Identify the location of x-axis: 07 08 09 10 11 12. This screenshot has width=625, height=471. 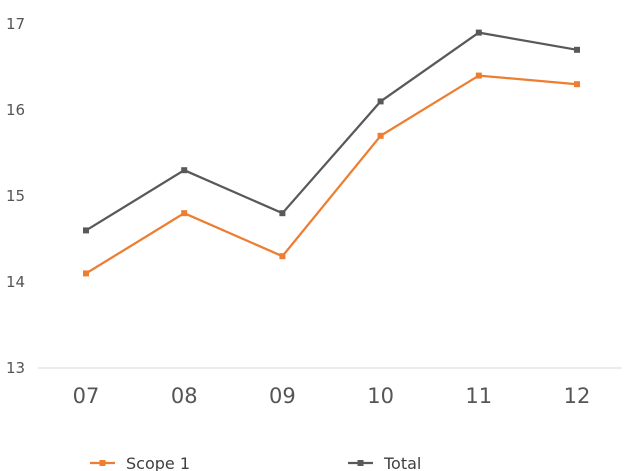
(330, 387).